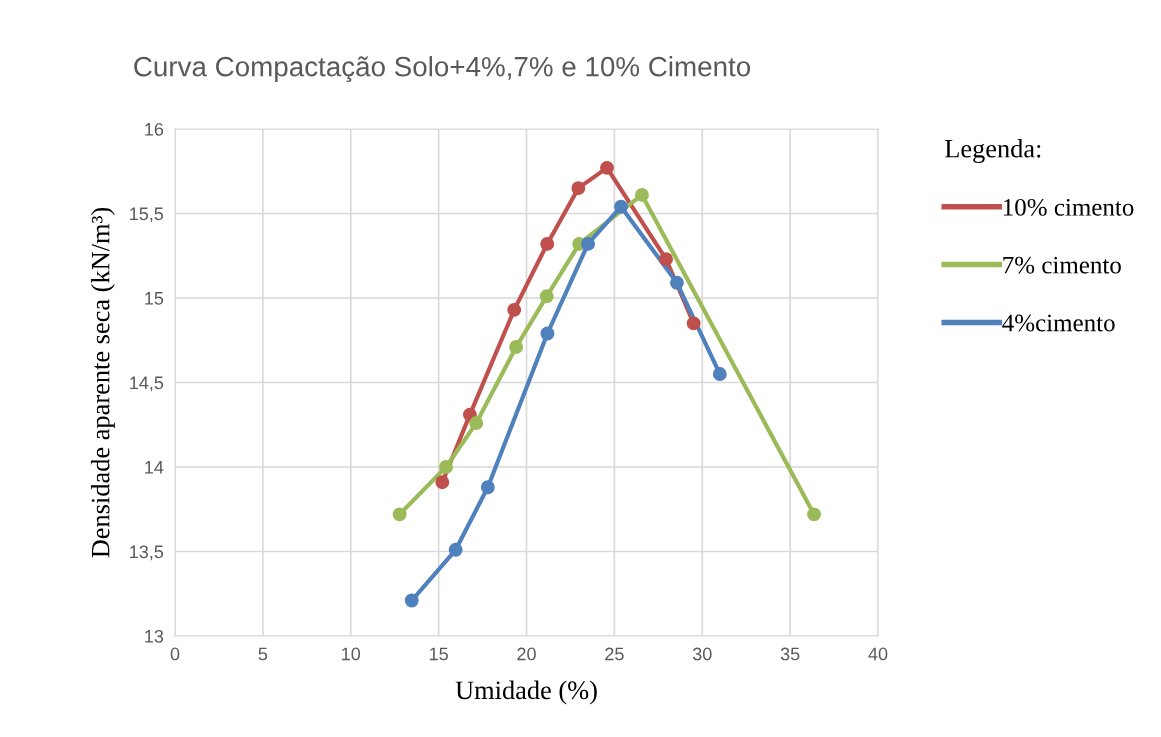 This screenshot has height=737, width=1161. I want to click on y-tick-label: 14, so click(154, 467).